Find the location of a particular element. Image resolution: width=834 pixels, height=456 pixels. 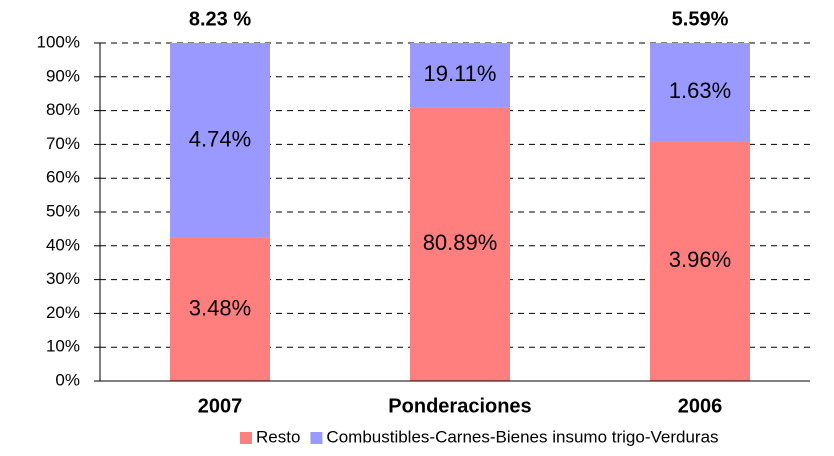

y-tick-label: 30% is located at coordinates (63, 278).